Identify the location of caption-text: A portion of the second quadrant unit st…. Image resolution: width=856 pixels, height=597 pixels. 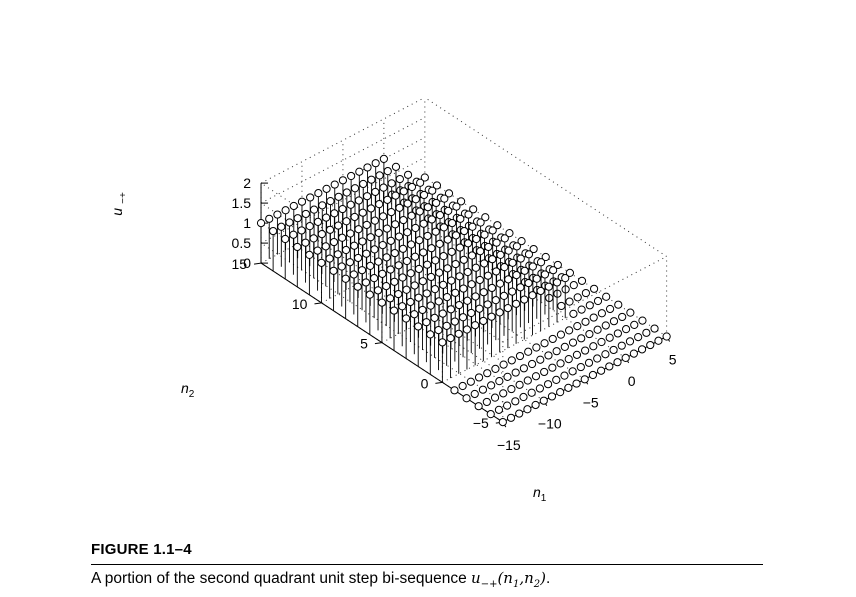
(281, 578).